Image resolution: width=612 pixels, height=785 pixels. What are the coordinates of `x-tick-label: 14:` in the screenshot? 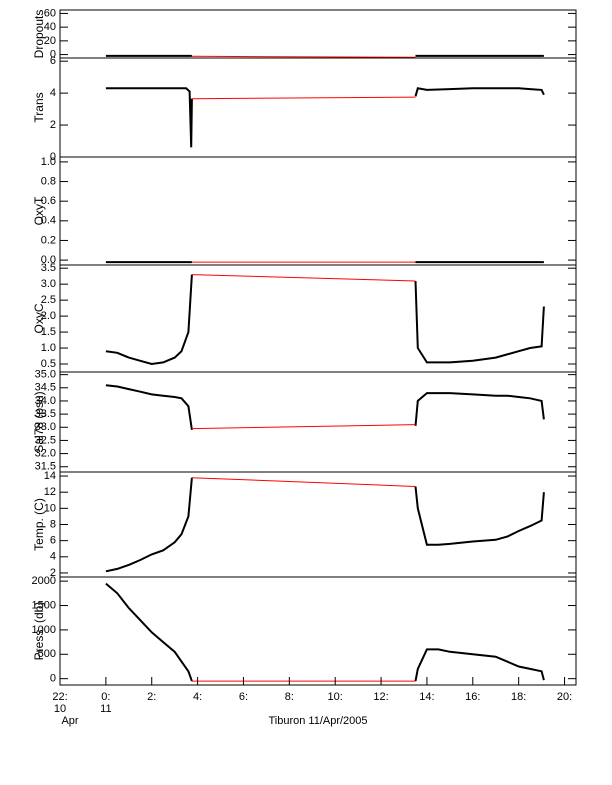 It's located at (426, 697).